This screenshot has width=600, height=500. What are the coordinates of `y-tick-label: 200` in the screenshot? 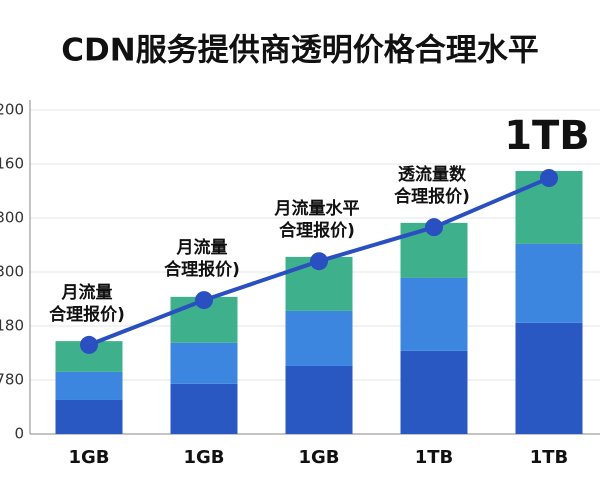 It's located at (12, 110).